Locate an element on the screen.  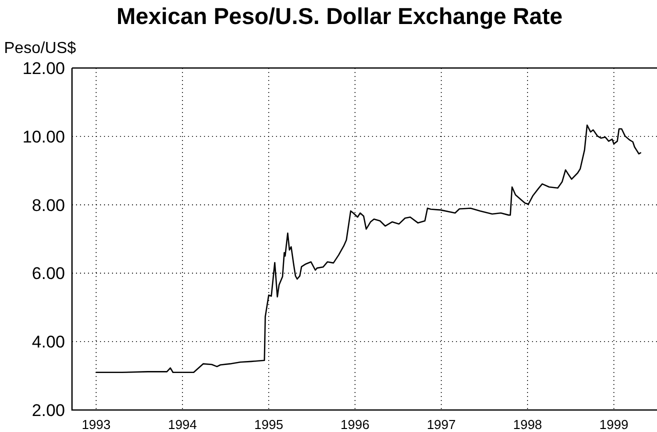
x-tick-label: 1997 is located at coordinates (441, 424).